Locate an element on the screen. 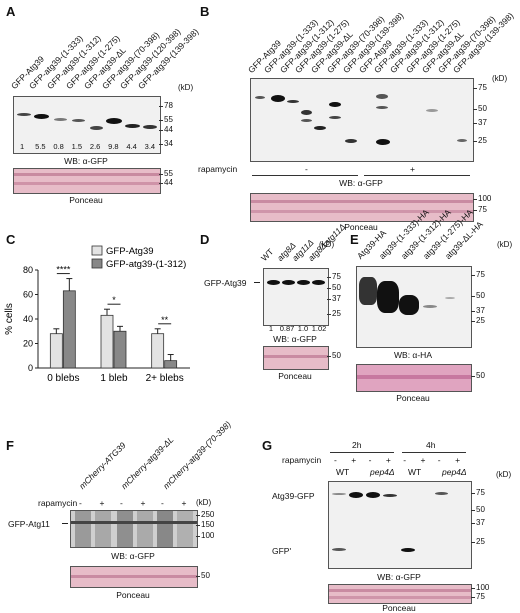  mwE-marker-3: 25 is located at coordinates (480, 320).